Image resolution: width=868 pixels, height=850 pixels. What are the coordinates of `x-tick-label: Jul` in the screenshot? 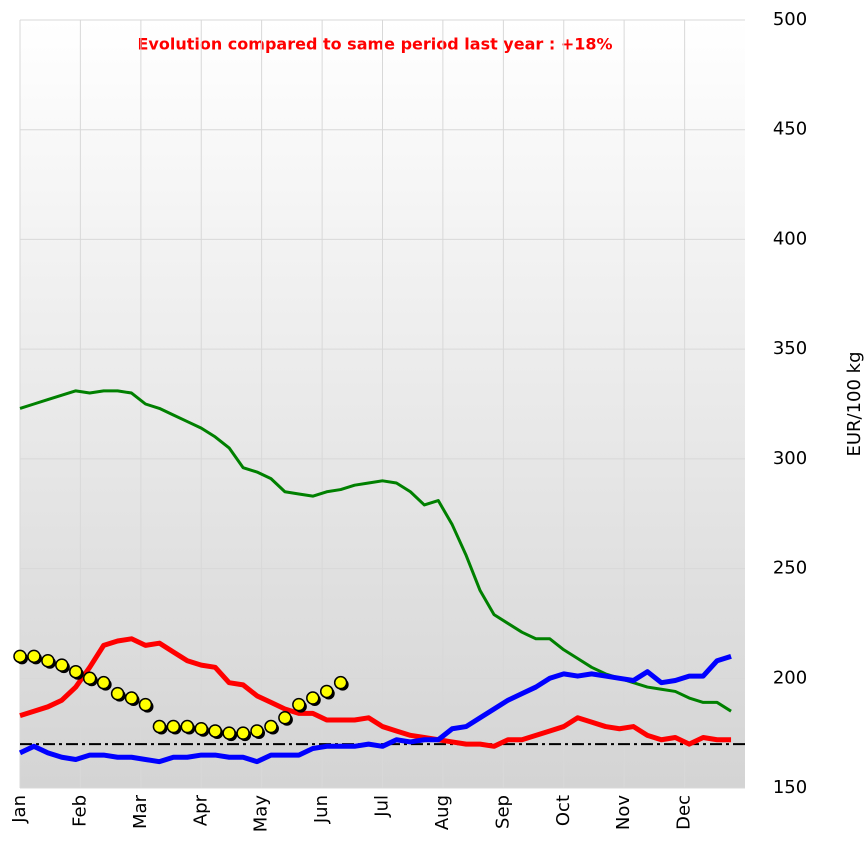 It's located at (382, 806).